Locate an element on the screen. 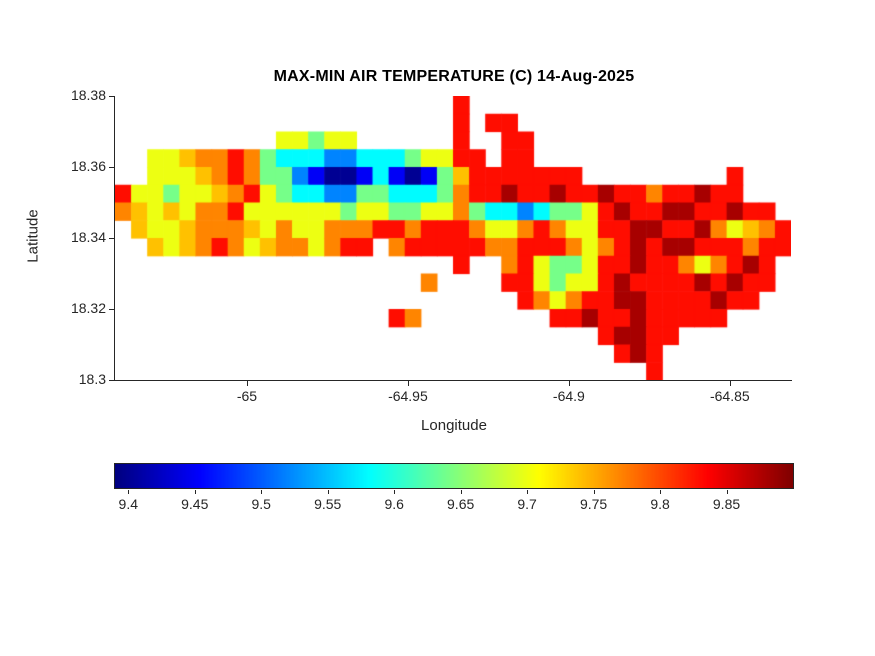 Image resolution: width=875 pixels, height=656 pixels. colorbar-tick-label: 9.45 is located at coordinates (195, 504).